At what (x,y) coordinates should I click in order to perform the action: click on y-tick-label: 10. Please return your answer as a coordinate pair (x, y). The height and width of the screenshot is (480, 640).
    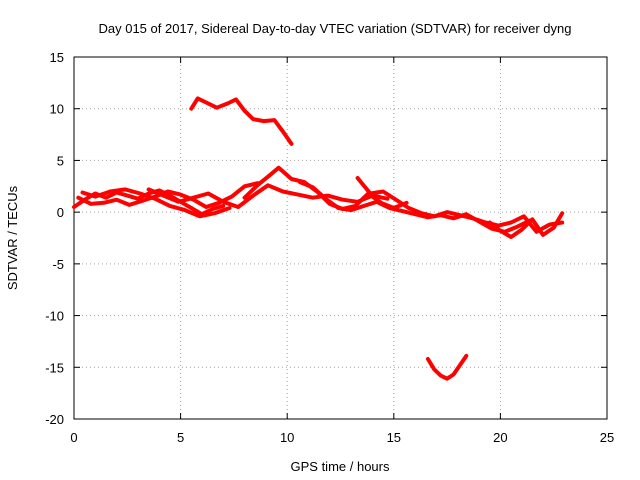
    Looking at the image, I should click on (57, 109).